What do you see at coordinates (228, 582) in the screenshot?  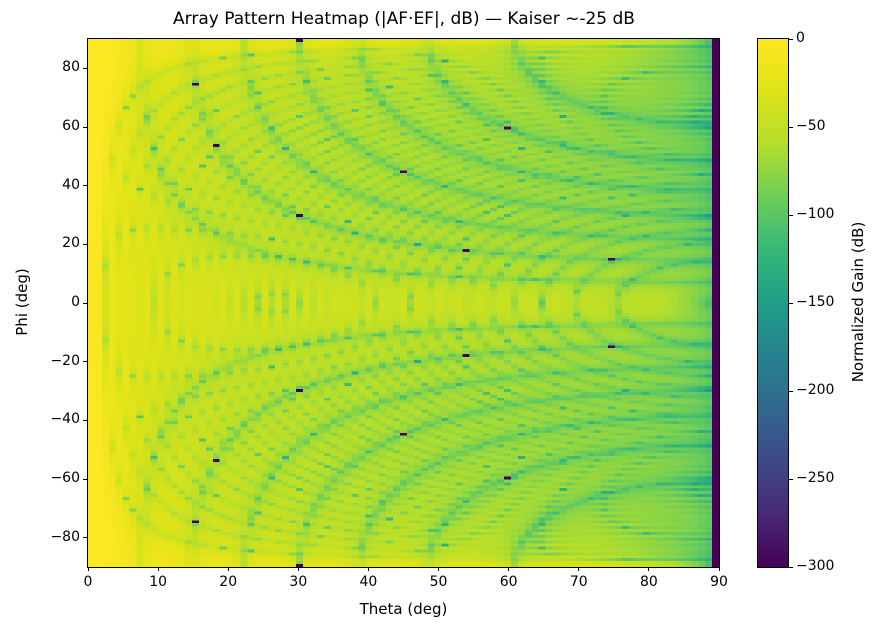 I see `x-tick-label: 20` at bounding box center [228, 582].